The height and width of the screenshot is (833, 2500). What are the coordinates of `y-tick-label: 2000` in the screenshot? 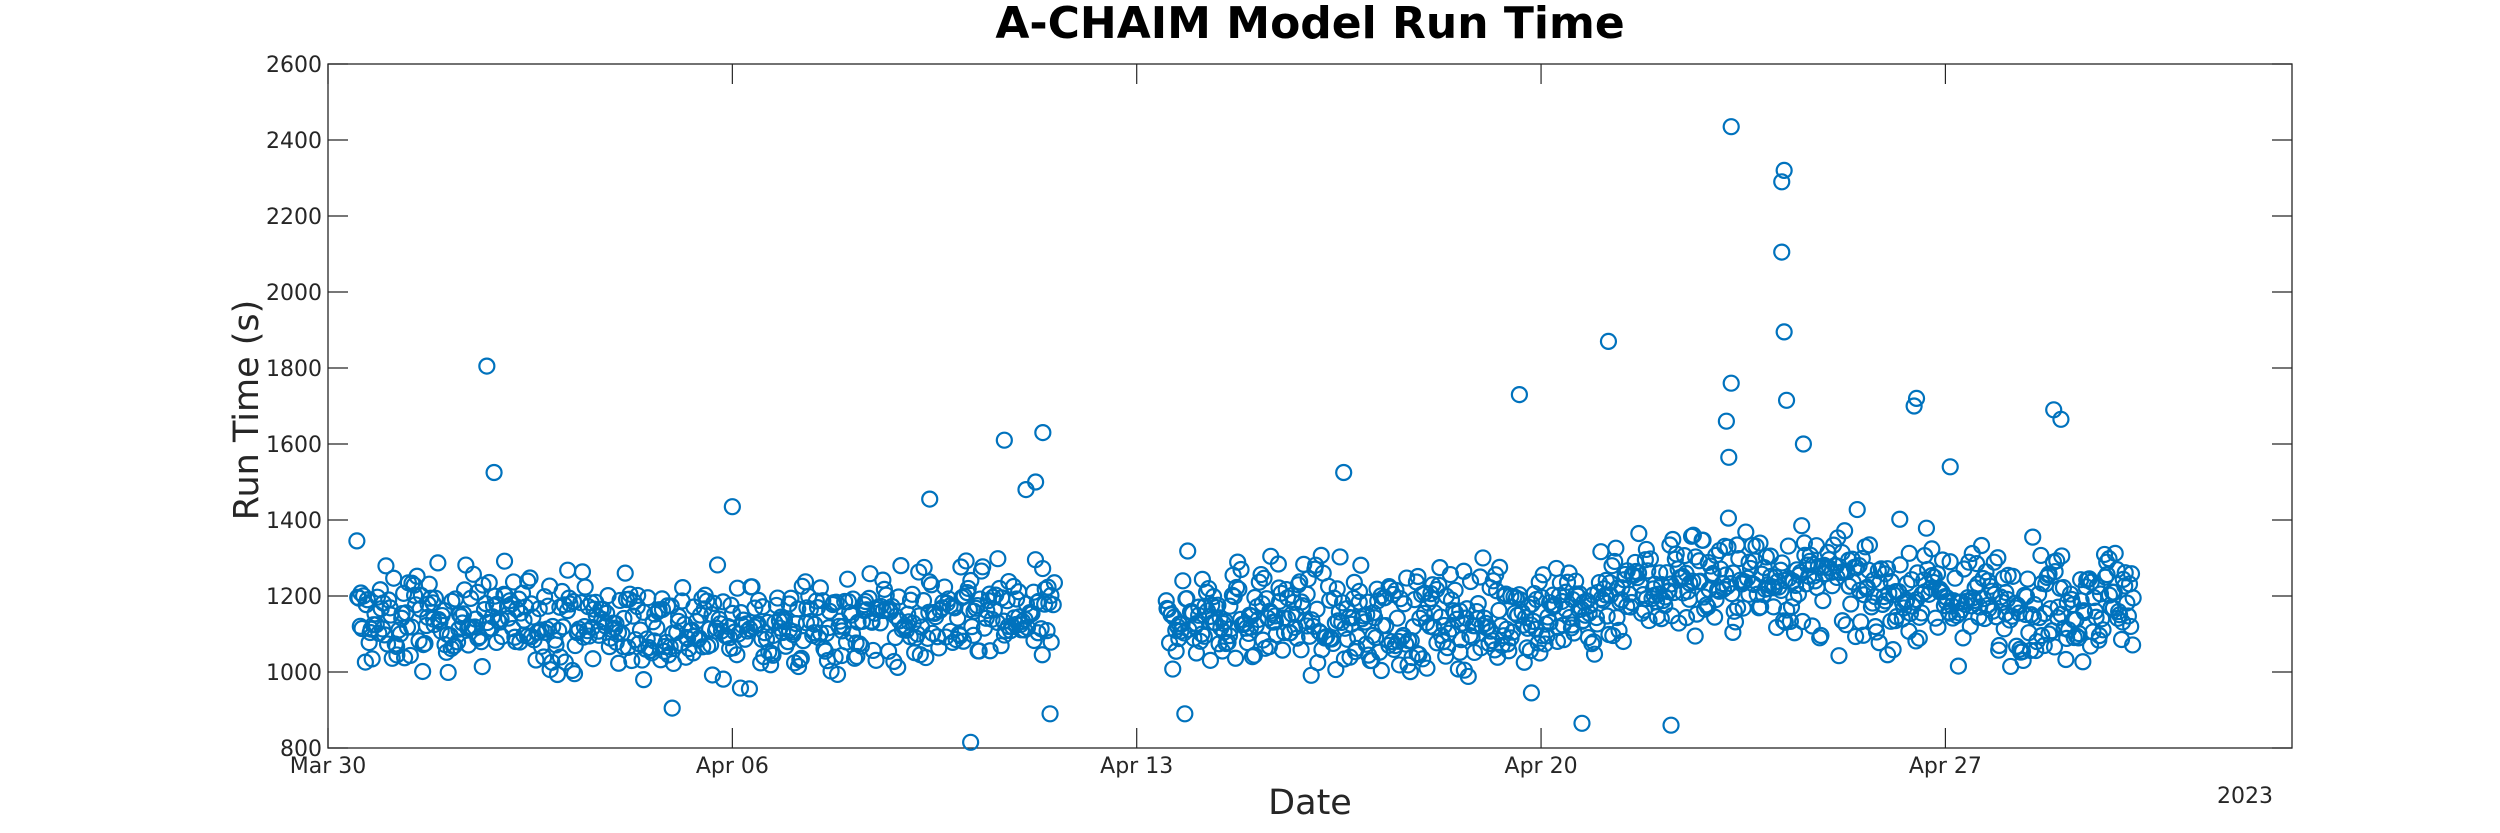 It's located at (294, 293).